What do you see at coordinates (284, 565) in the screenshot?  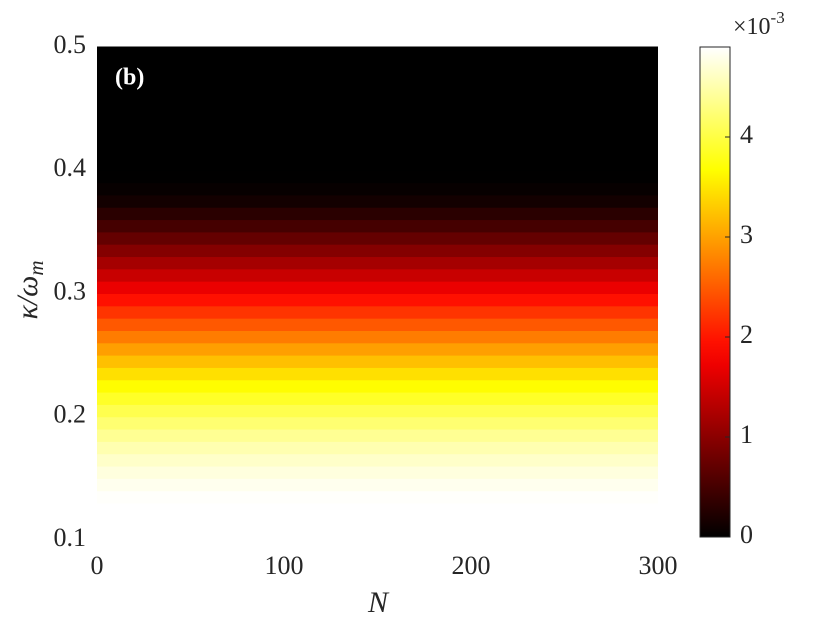 I see `x-tick-label: 100` at bounding box center [284, 565].